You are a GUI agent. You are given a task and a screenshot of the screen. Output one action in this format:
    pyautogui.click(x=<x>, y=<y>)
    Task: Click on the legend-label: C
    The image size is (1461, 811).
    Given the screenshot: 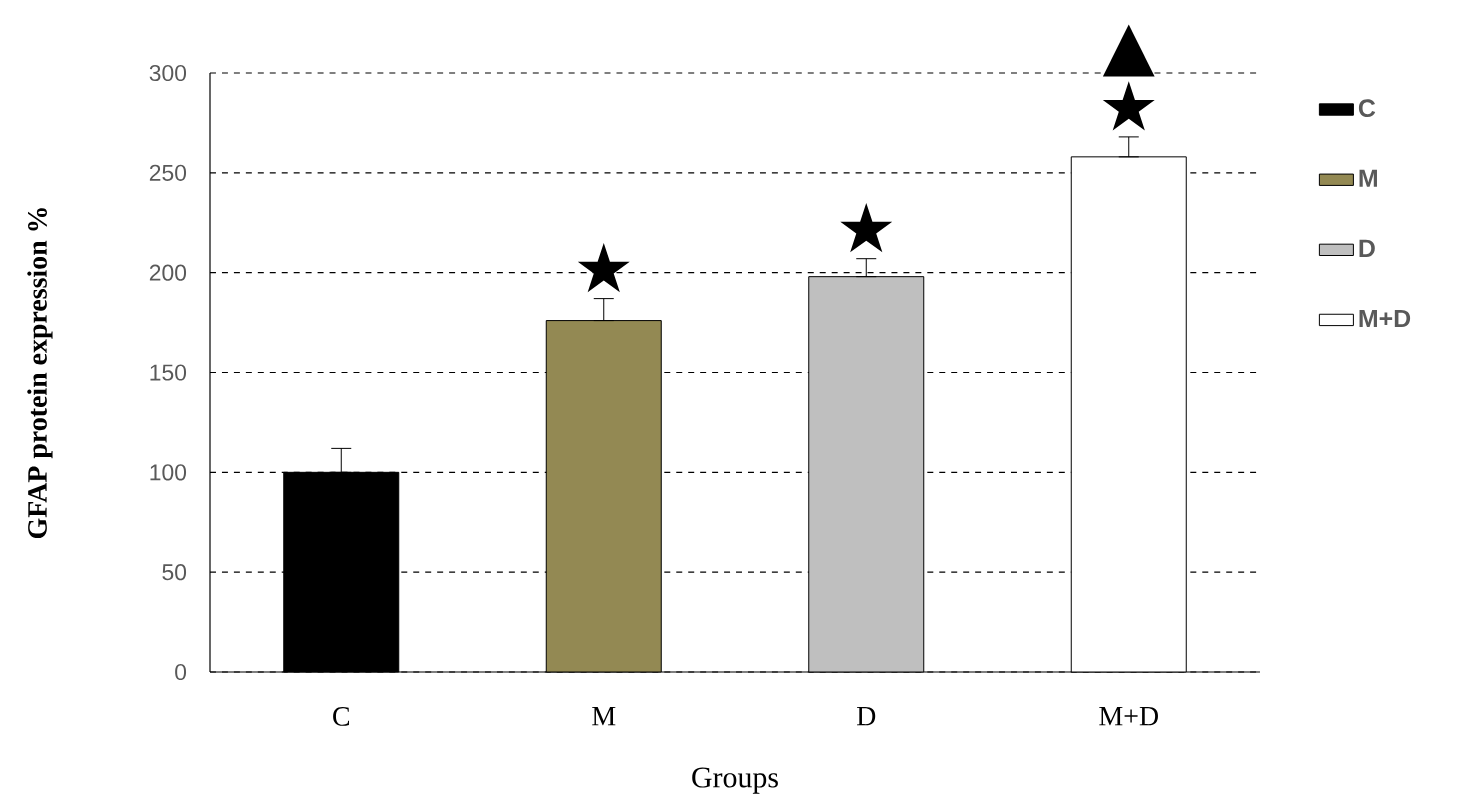 What is the action you would take?
    pyautogui.click(x=1367, y=108)
    